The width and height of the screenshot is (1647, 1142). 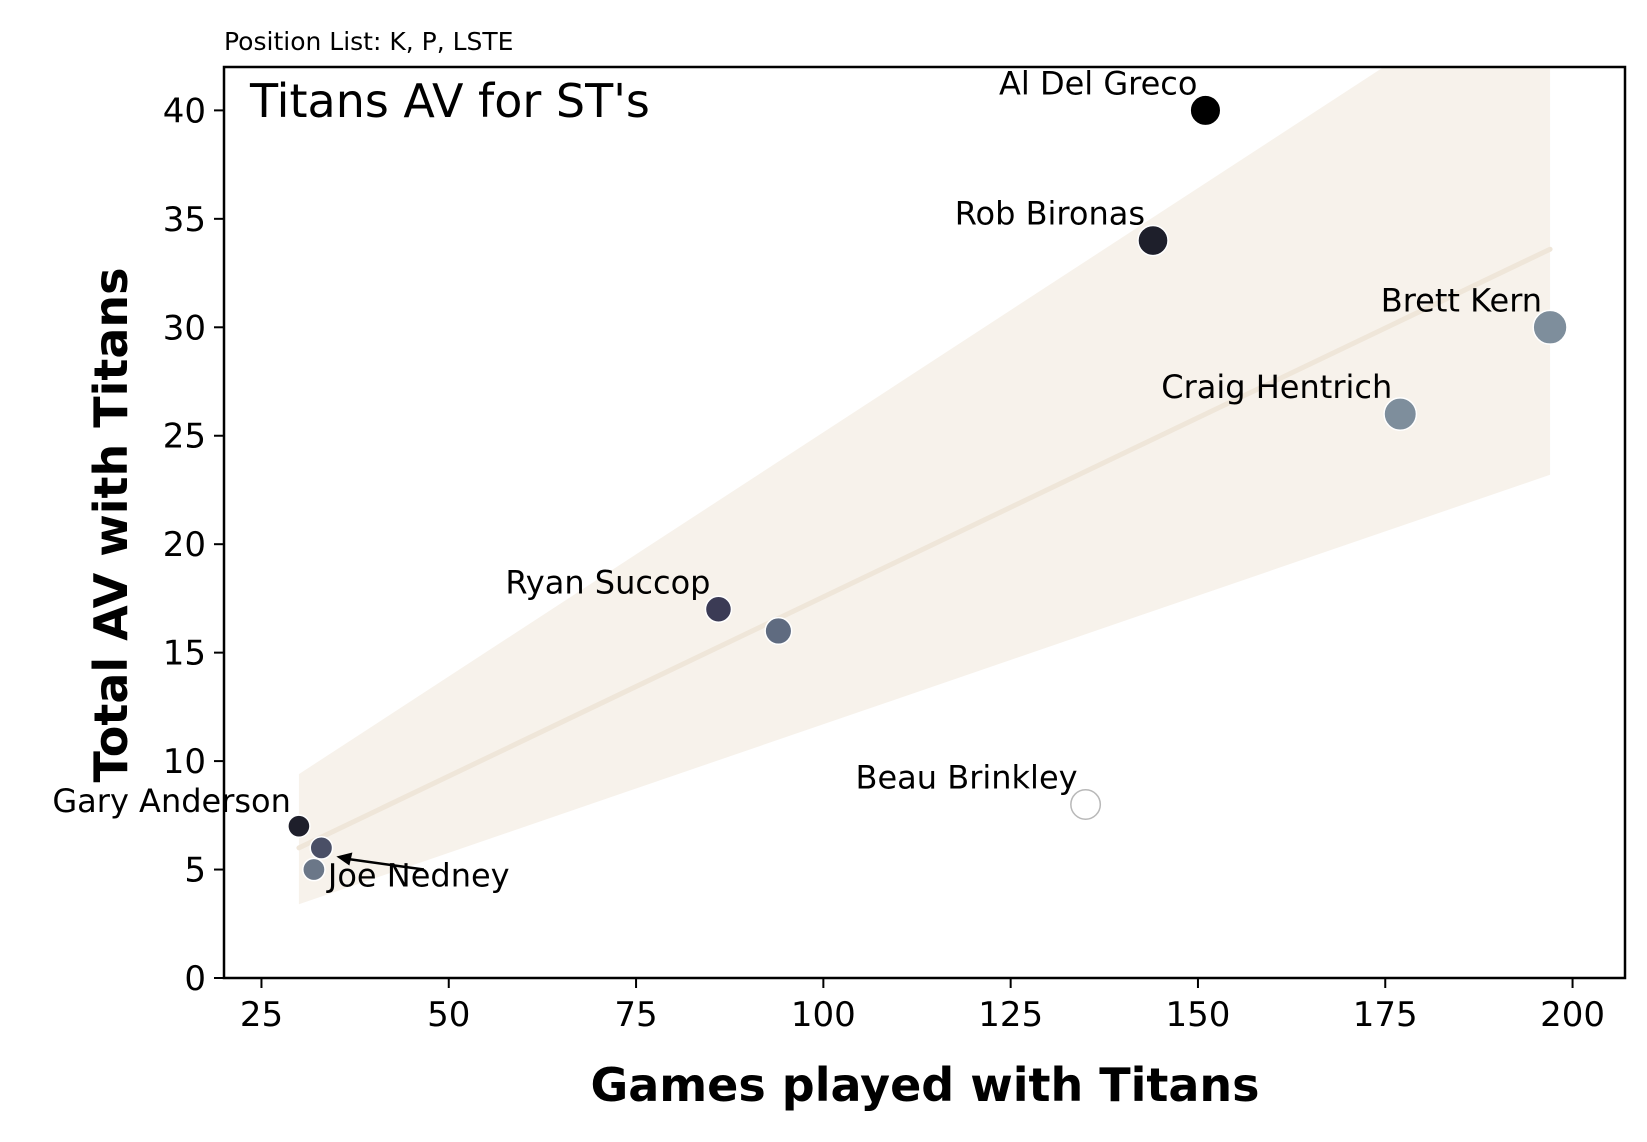 I want to click on point-label: Brett Kern, so click(x=1461, y=300).